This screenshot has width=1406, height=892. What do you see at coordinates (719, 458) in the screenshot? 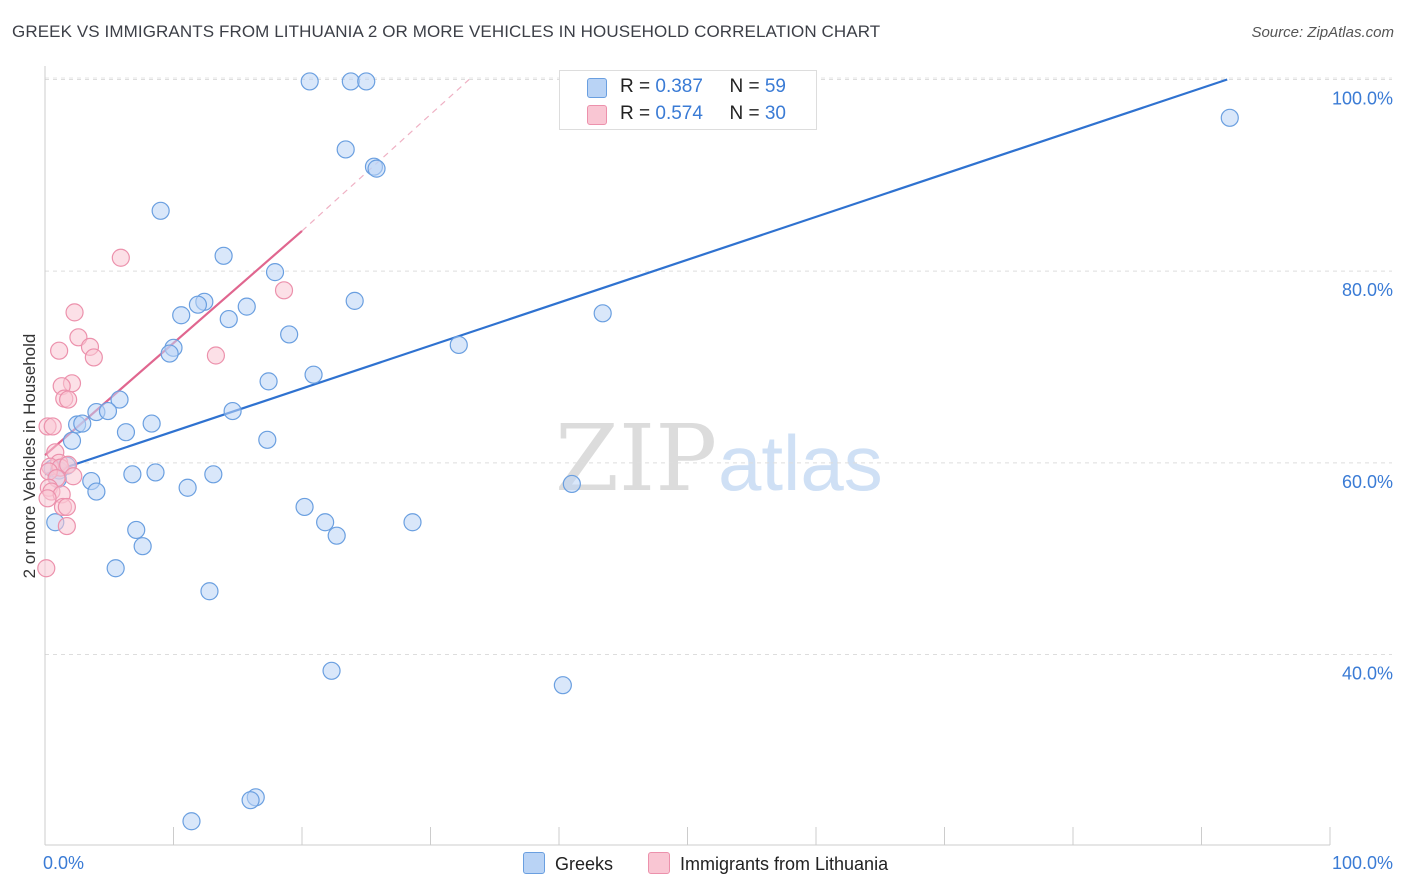
I see `watermark: ZIP atlas` at bounding box center [719, 458].